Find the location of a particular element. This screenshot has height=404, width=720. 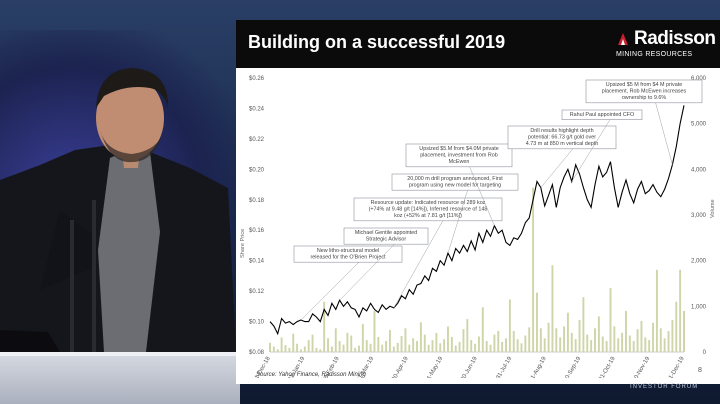

page-number: 8 is located at coordinates (700, 370).